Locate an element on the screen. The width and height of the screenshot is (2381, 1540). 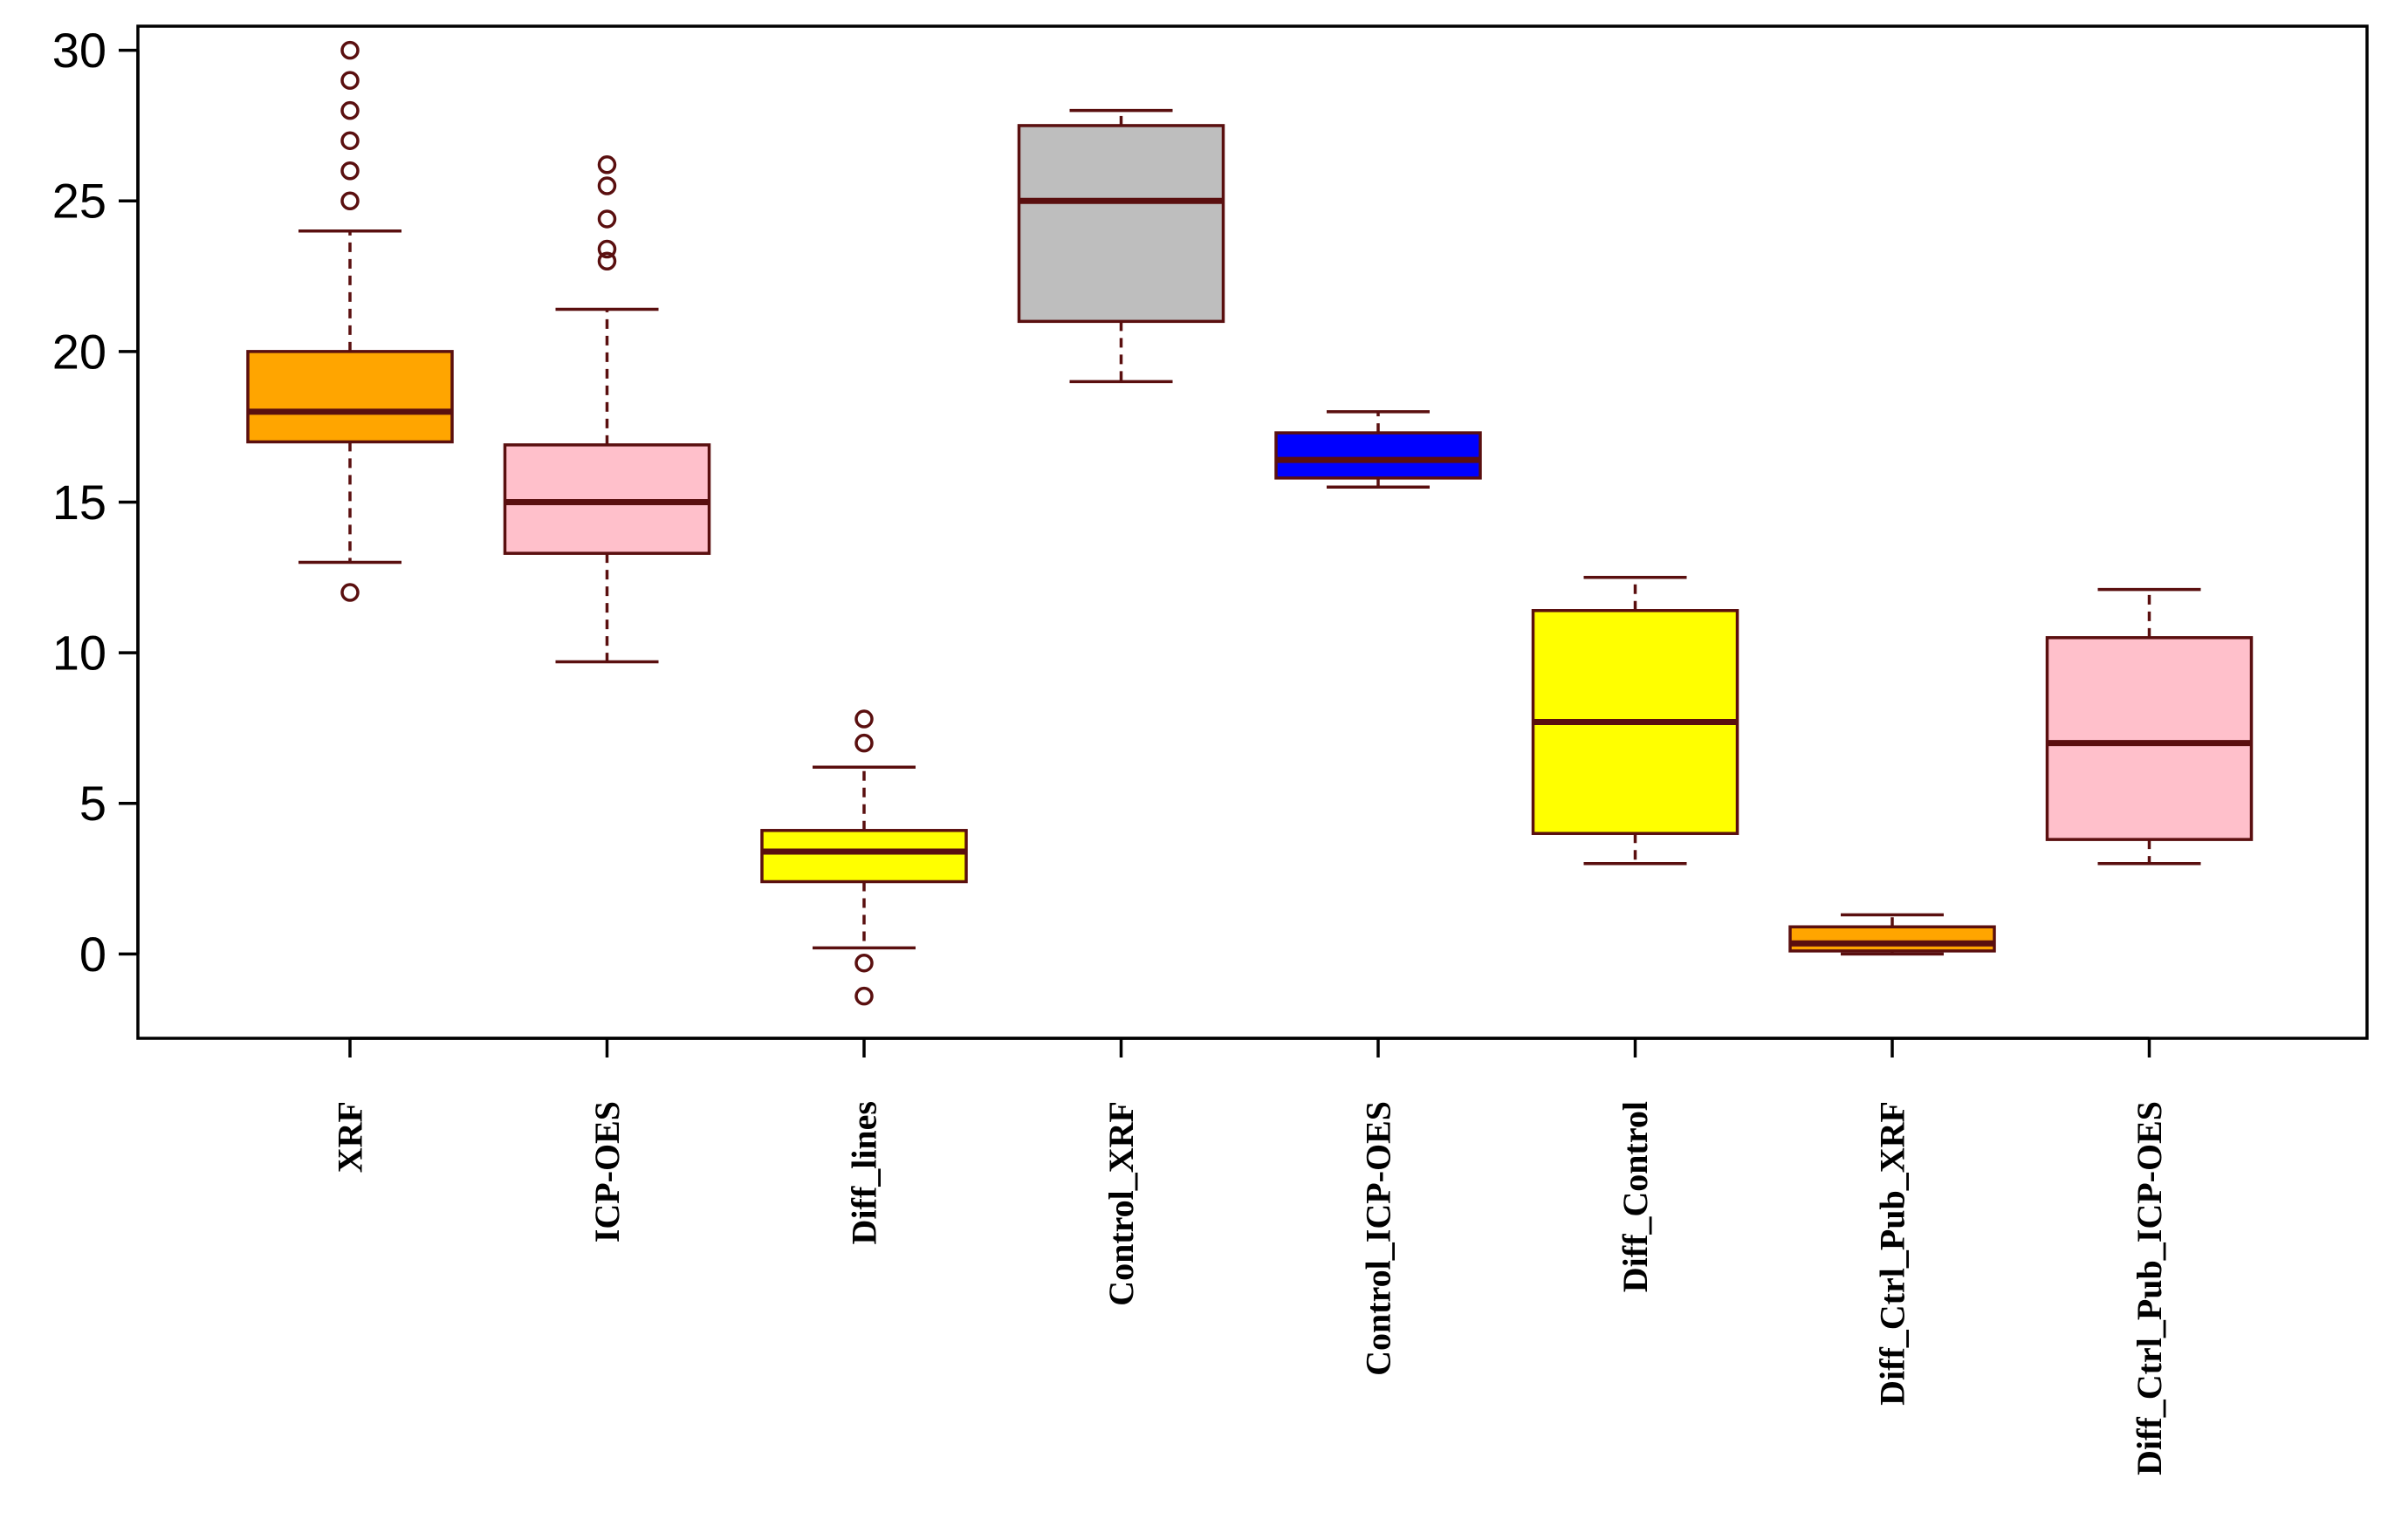
box-control-icp-oes is located at coordinates (1378, 449).